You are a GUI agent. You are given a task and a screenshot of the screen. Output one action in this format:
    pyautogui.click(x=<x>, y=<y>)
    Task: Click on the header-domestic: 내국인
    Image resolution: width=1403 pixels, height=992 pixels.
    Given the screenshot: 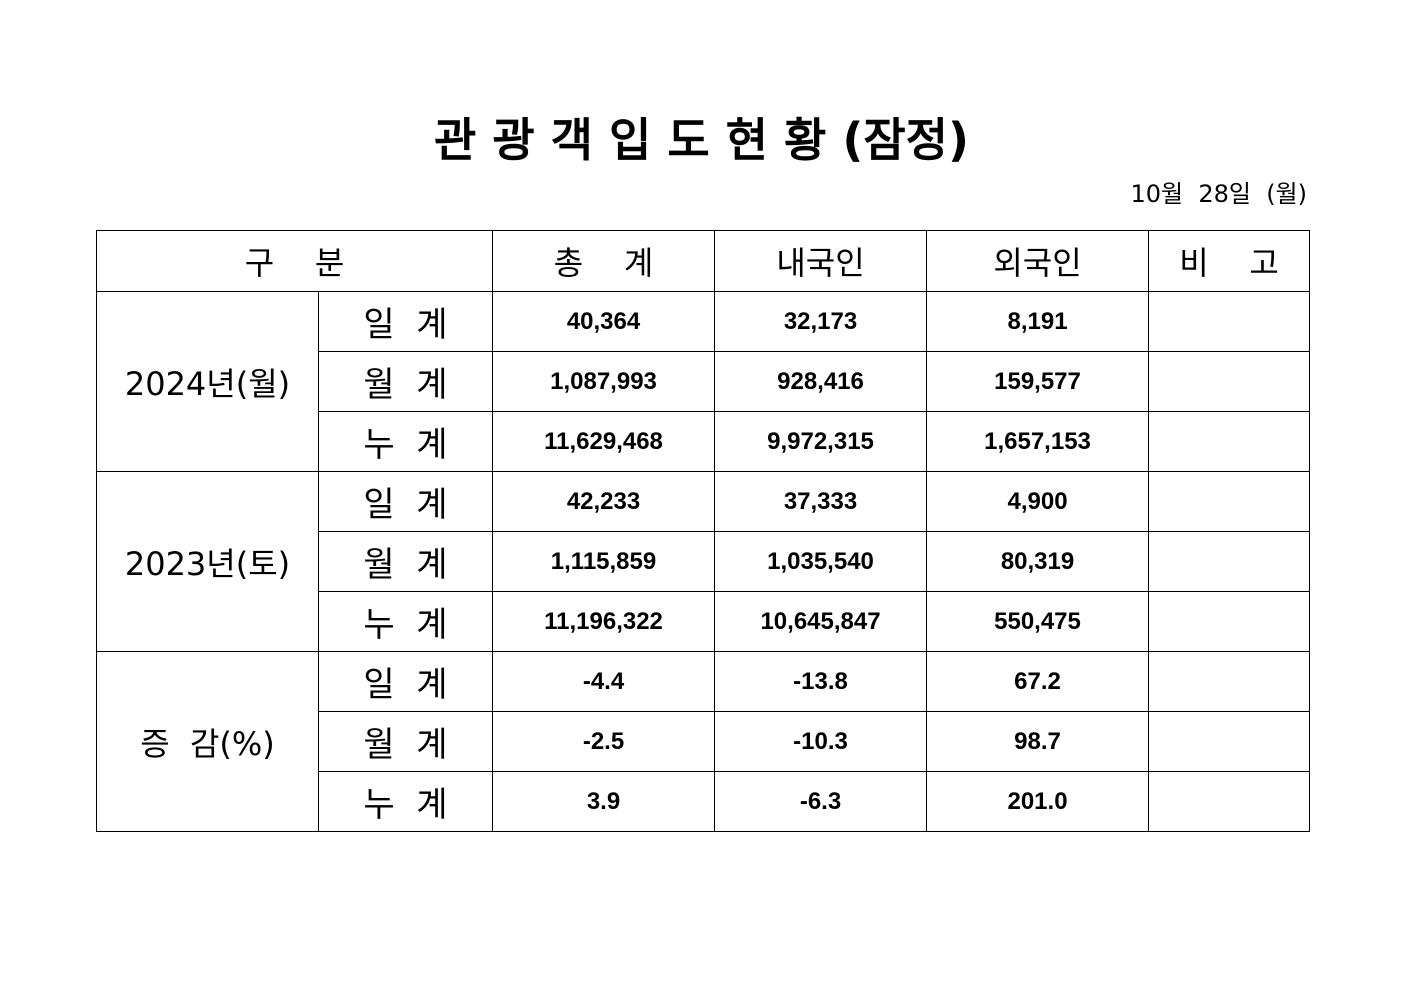 What is the action you would take?
    pyautogui.click(x=821, y=261)
    